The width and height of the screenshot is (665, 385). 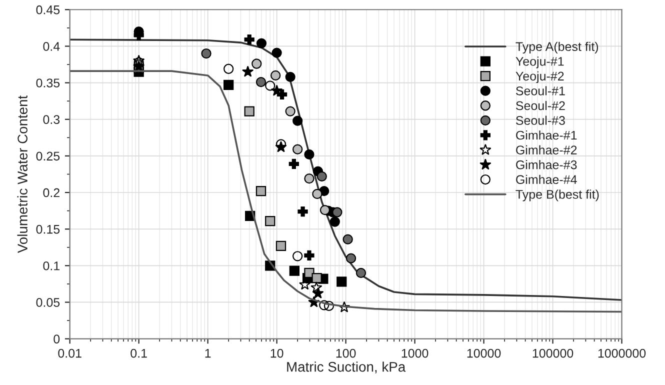 I want to click on y-tick-label: 0.45, so click(x=48, y=9).